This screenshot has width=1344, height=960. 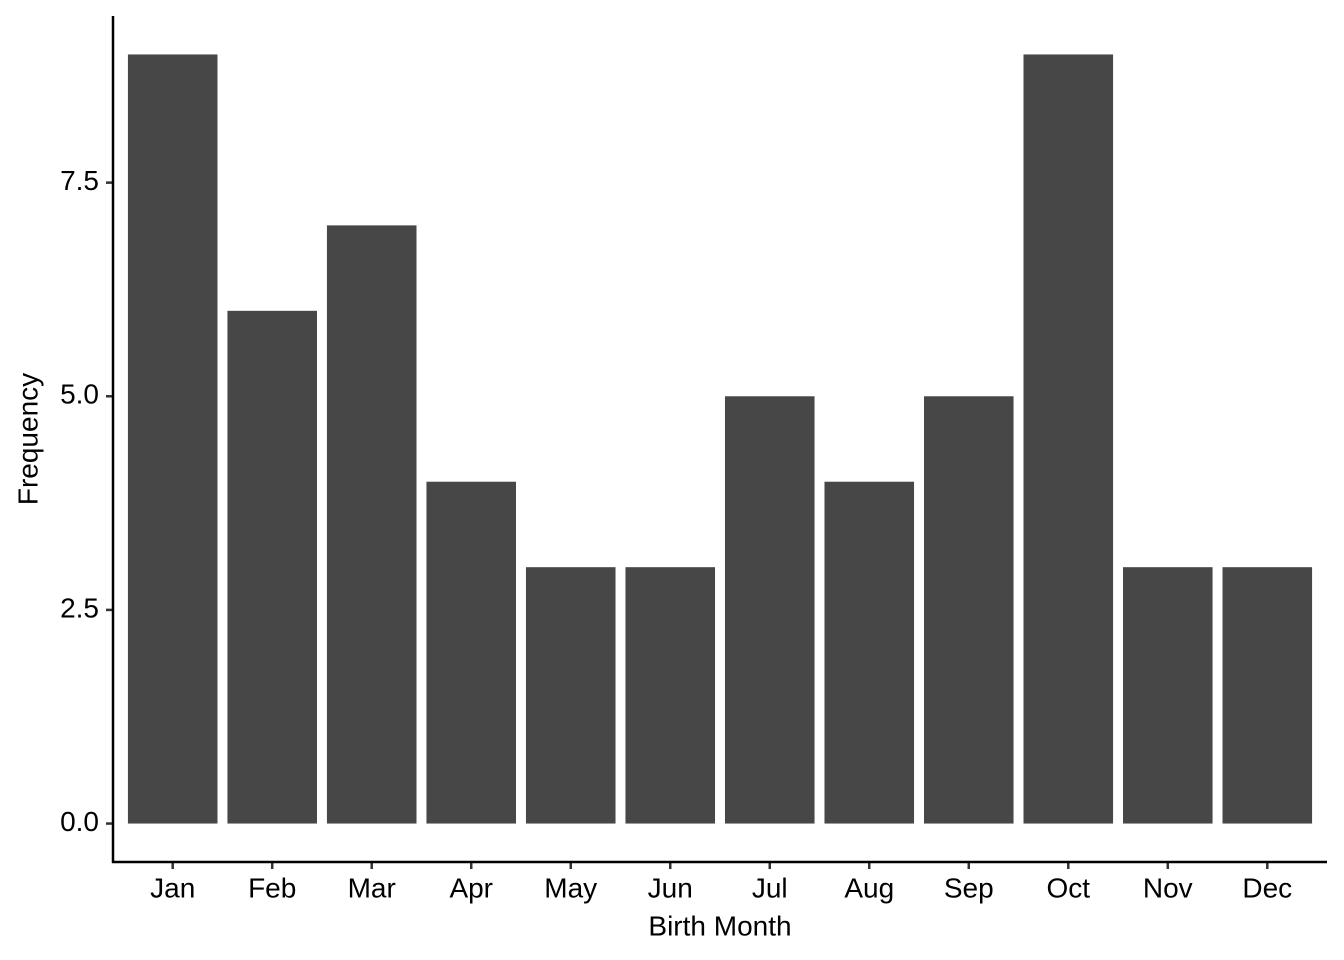 I want to click on y-tick-label: 0.0, so click(x=79, y=821).